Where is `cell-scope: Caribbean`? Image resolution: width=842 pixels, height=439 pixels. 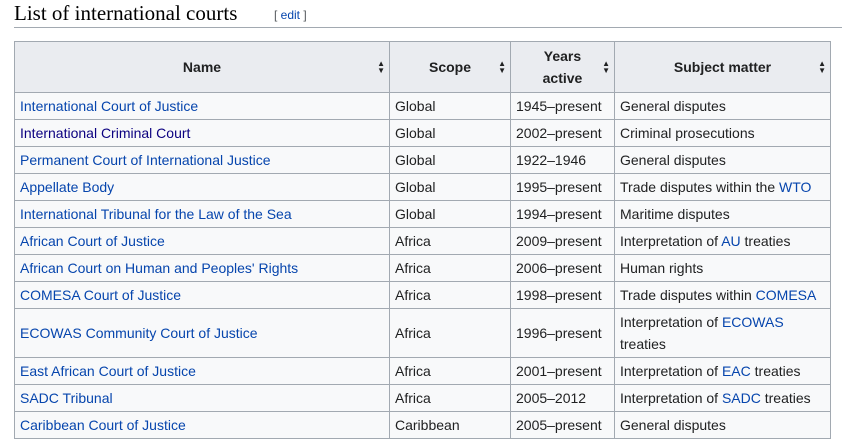 cell-scope: Caribbean is located at coordinates (450, 425).